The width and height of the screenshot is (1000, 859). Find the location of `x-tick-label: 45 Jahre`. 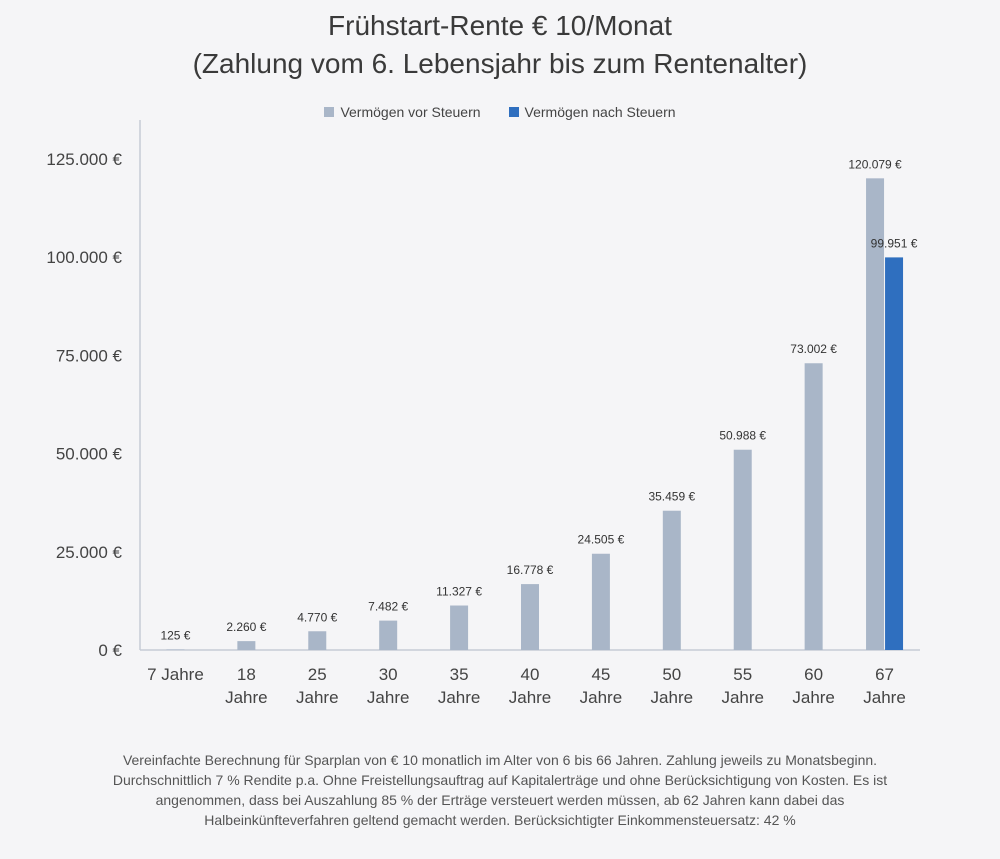

x-tick-label: 45 Jahre is located at coordinates (601, 686).